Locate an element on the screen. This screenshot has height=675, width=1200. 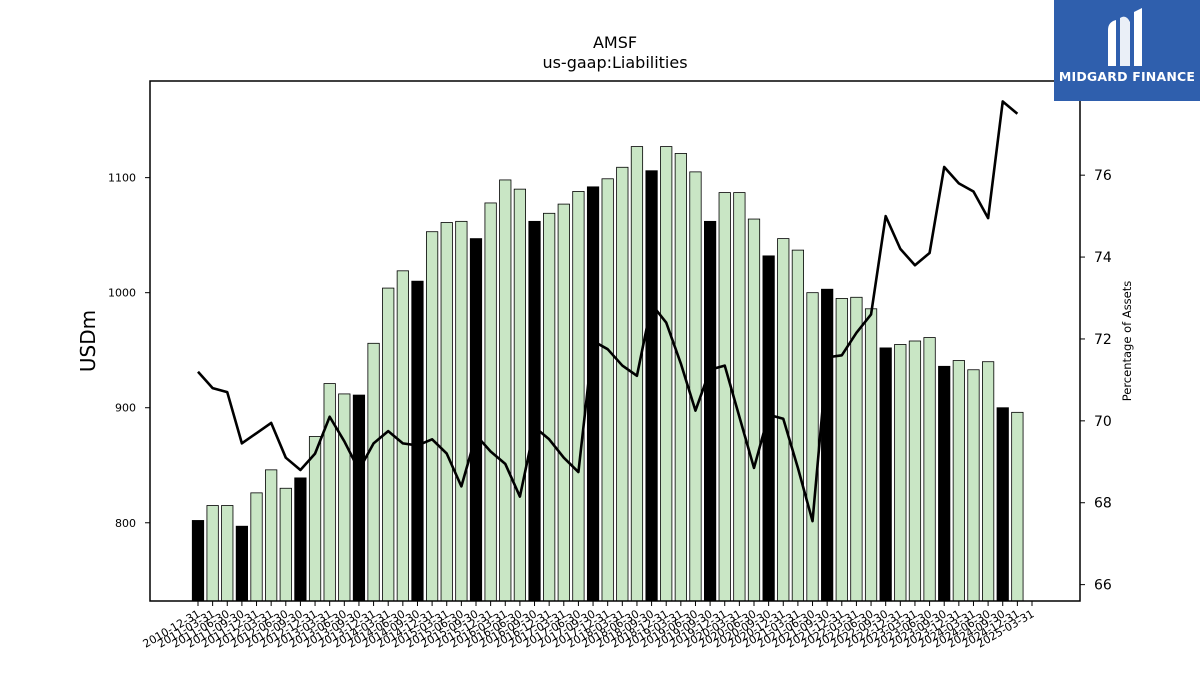
right-axis: 66 68 70 72 74 76 is located at coordinates (1096, 381).